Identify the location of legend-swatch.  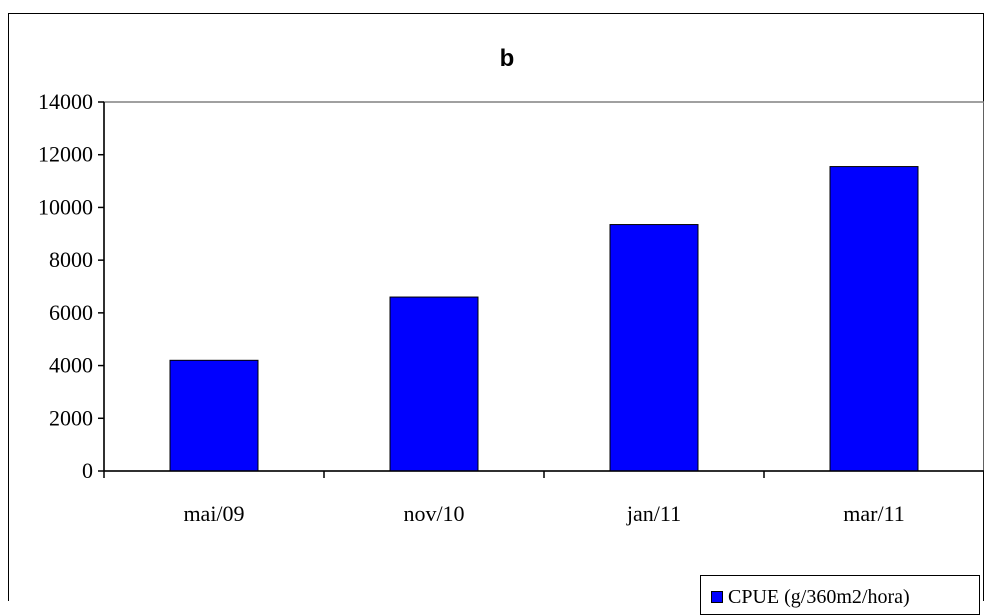
(717, 597).